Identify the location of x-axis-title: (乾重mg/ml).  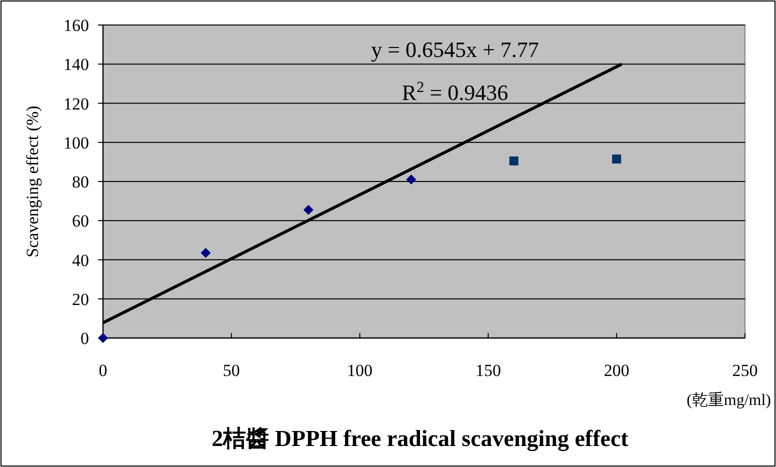
(728, 400).